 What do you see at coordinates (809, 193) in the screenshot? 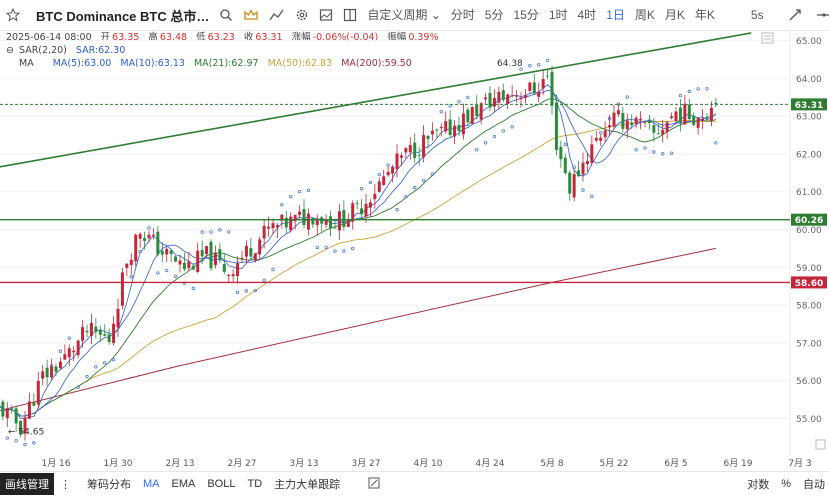
I see `y-tick-label: 61.00` at bounding box center [809, 193].